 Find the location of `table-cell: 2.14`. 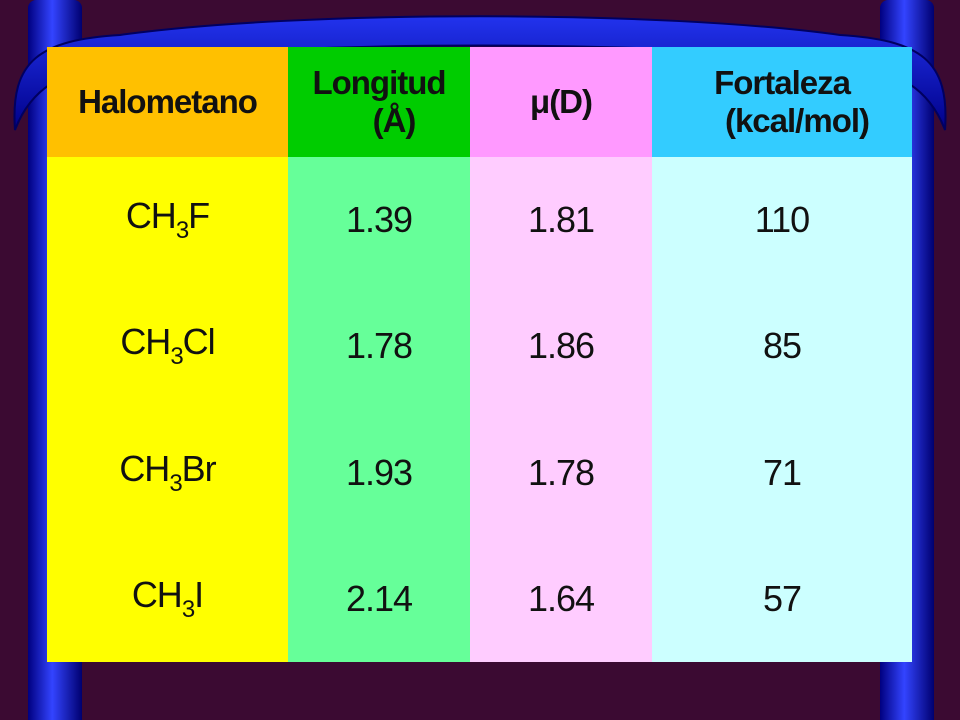

table-cell: 2.14 is located at coordinates (379, 598).